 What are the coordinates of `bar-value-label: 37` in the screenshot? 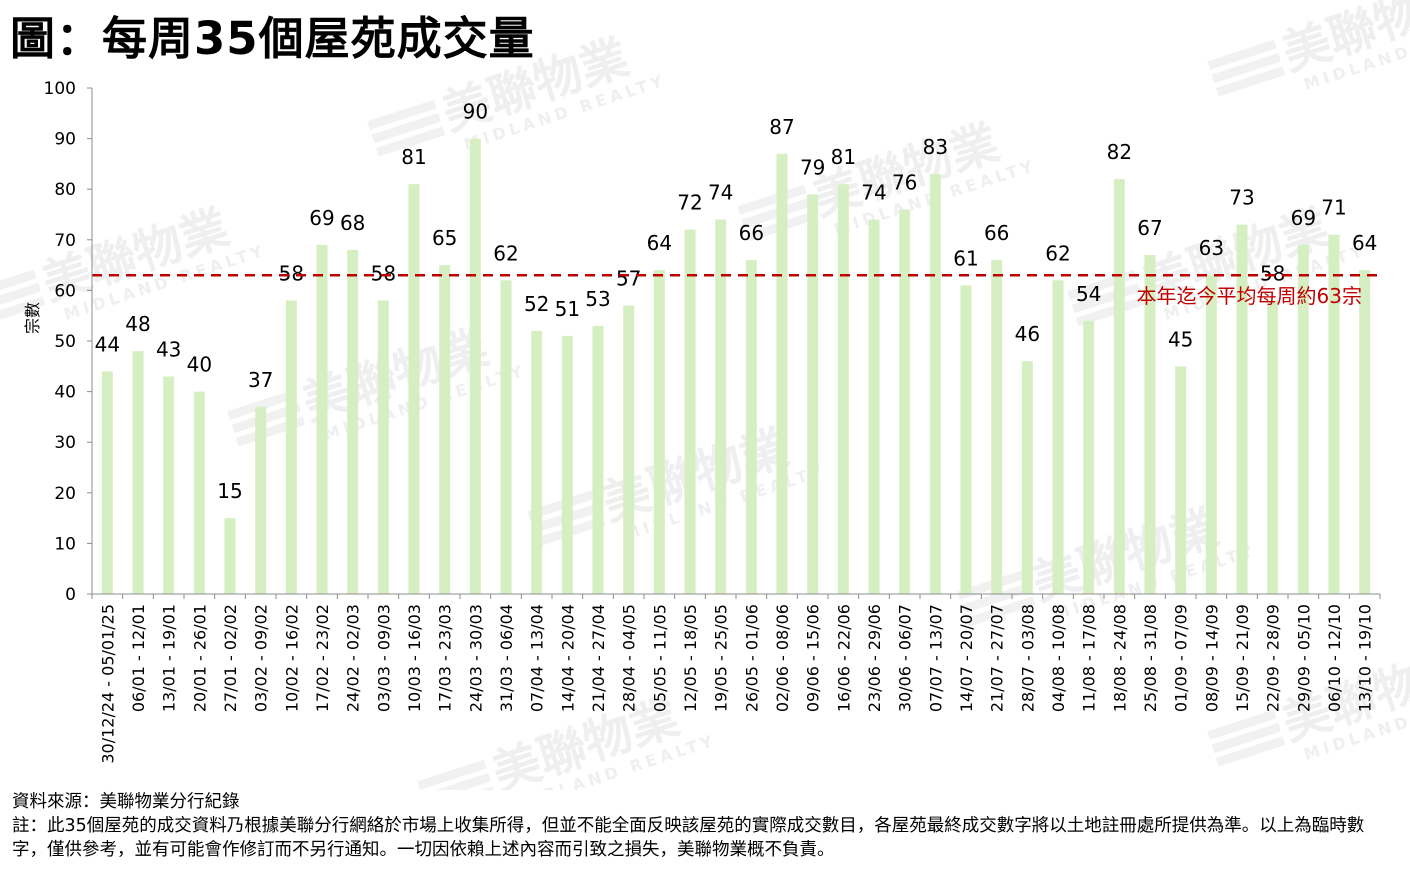 It's located at (260, 380).